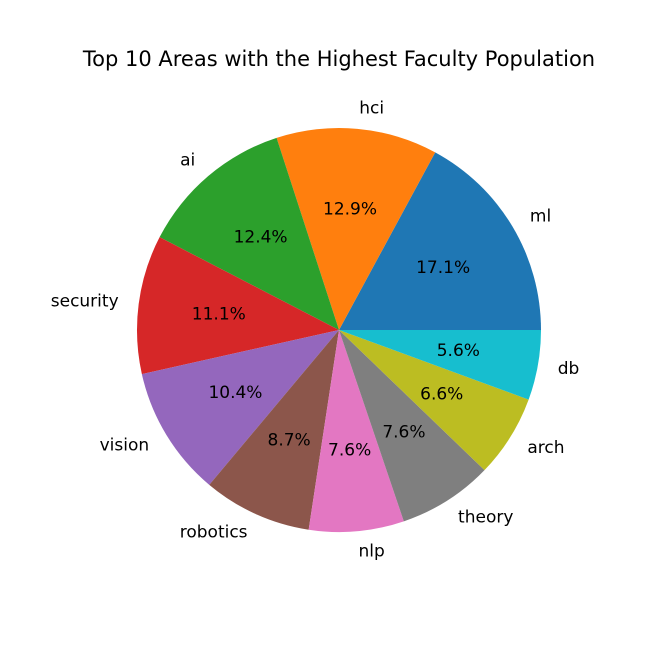  What do you see at coordinates (349, 451) in the screenshot?
I see `slice-percent-nlp: 7.6%` at bounding box center [349, 451].